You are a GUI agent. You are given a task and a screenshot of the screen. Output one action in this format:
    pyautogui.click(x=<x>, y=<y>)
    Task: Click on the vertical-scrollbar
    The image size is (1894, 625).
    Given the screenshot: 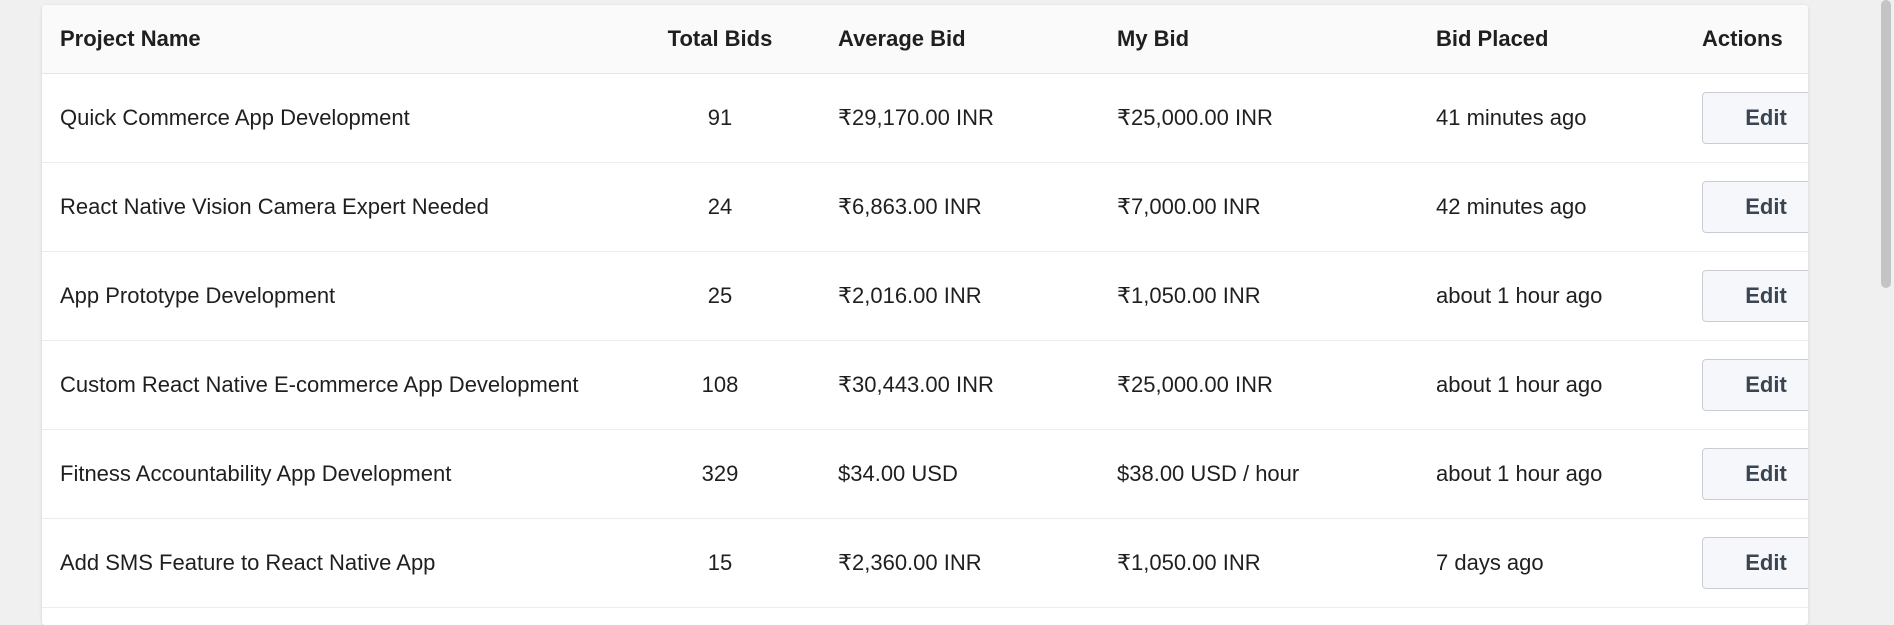 What is the action you would take?
    pyautogui.click(x=1886, y=304)
    